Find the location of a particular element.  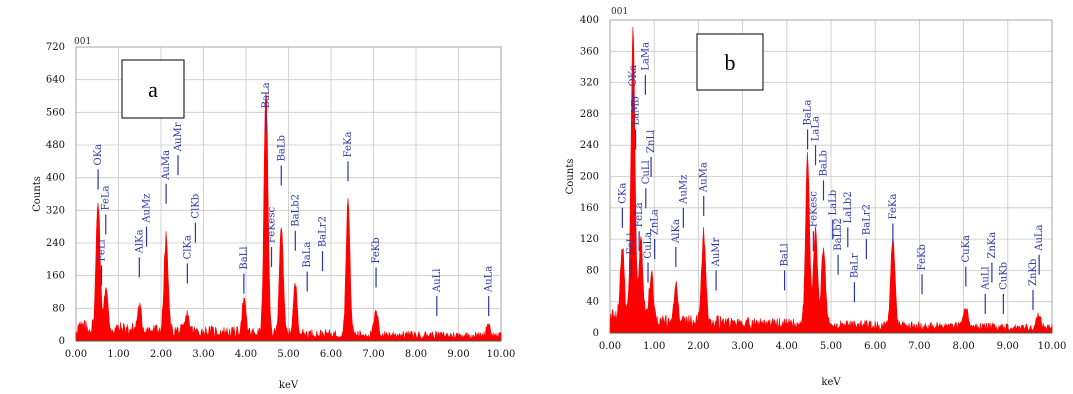

peak-label: ClKb is located at coordinates (195, 206).